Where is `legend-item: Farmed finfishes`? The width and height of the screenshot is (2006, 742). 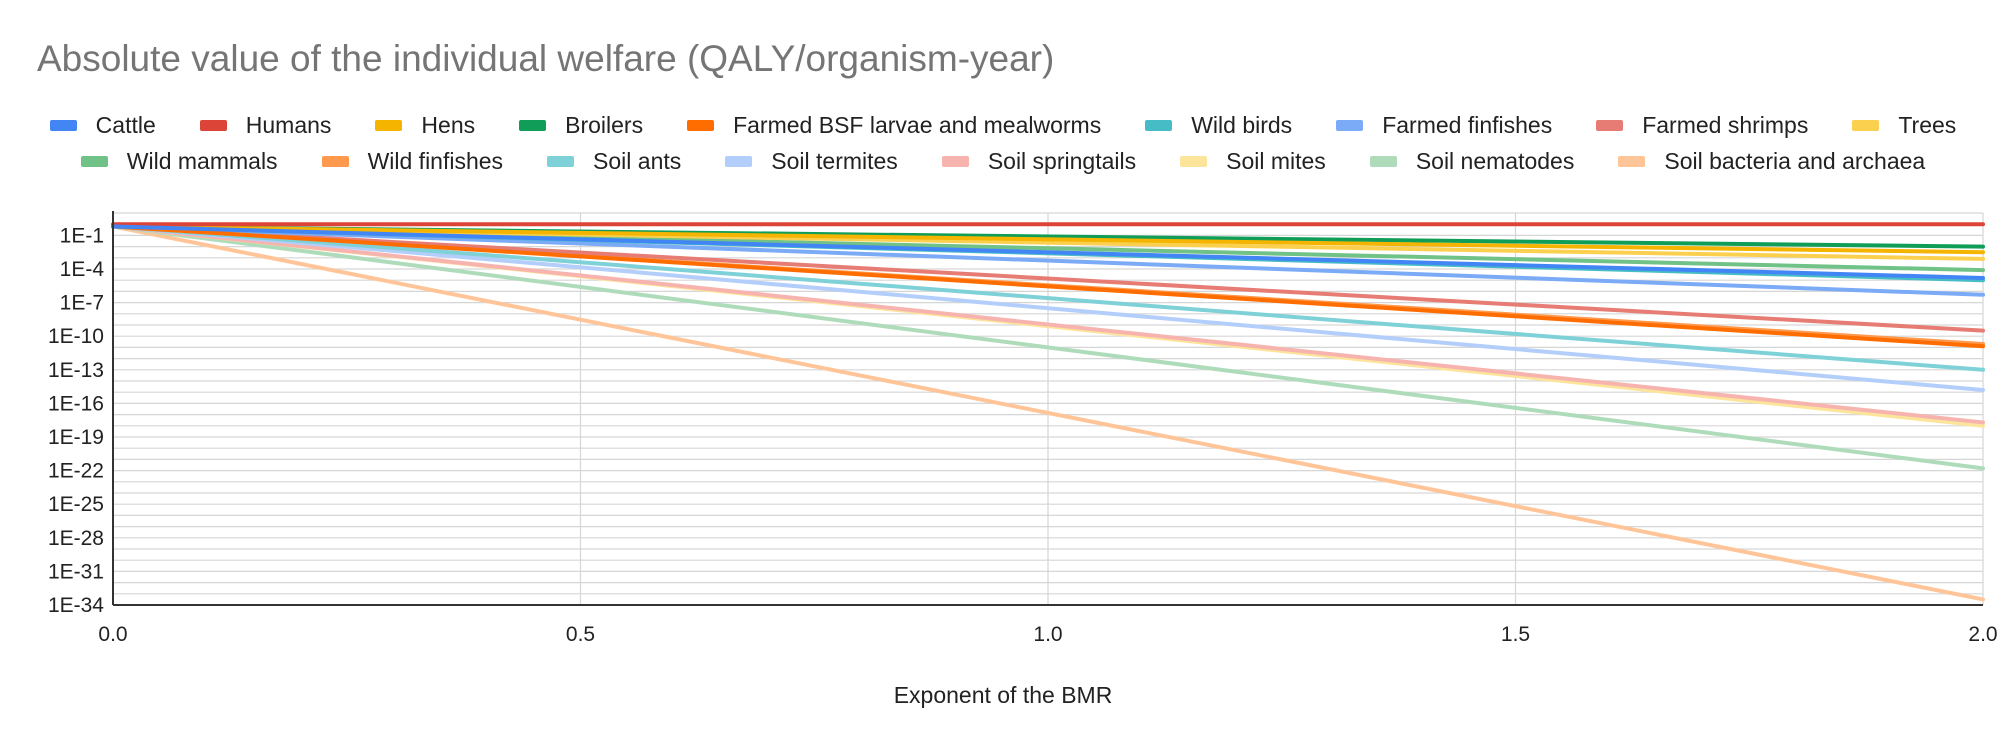 legend-item: Farmed finfishes is located at coordinates (1444, 125).